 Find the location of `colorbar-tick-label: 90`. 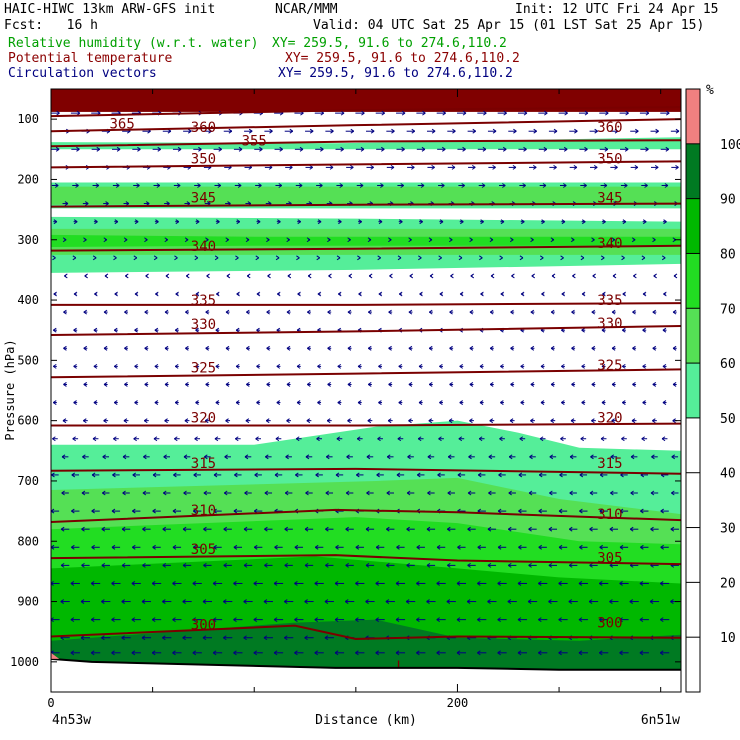

colorbar-tick-label: 90 is located at coordinates (728, 200).